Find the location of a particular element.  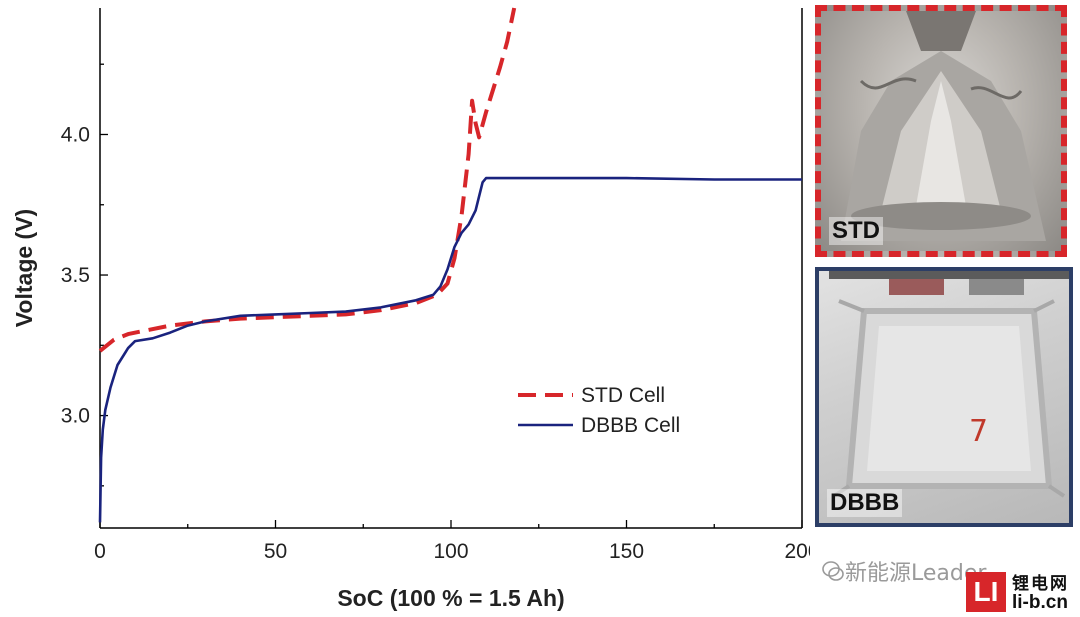

dbbb-handwritten-mark: 7 is located at coordinates (978, 431).